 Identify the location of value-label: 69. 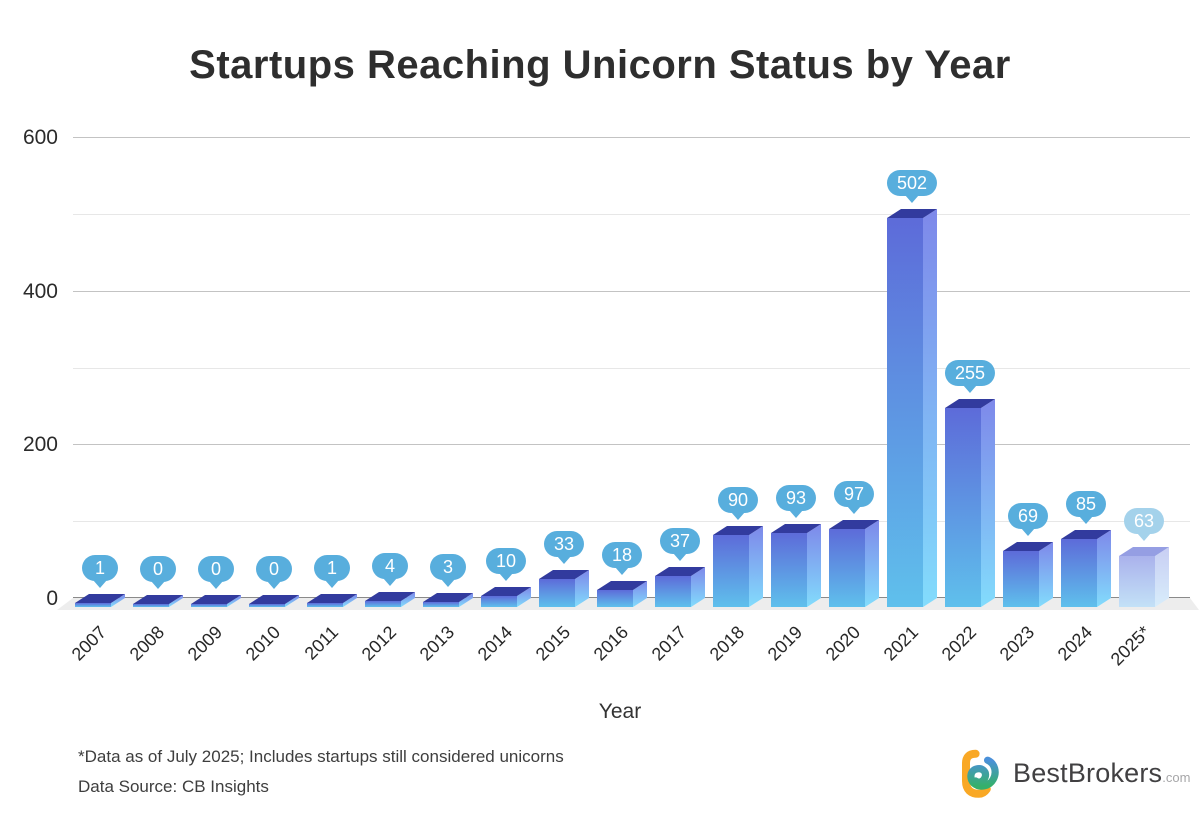
(1028, 516).